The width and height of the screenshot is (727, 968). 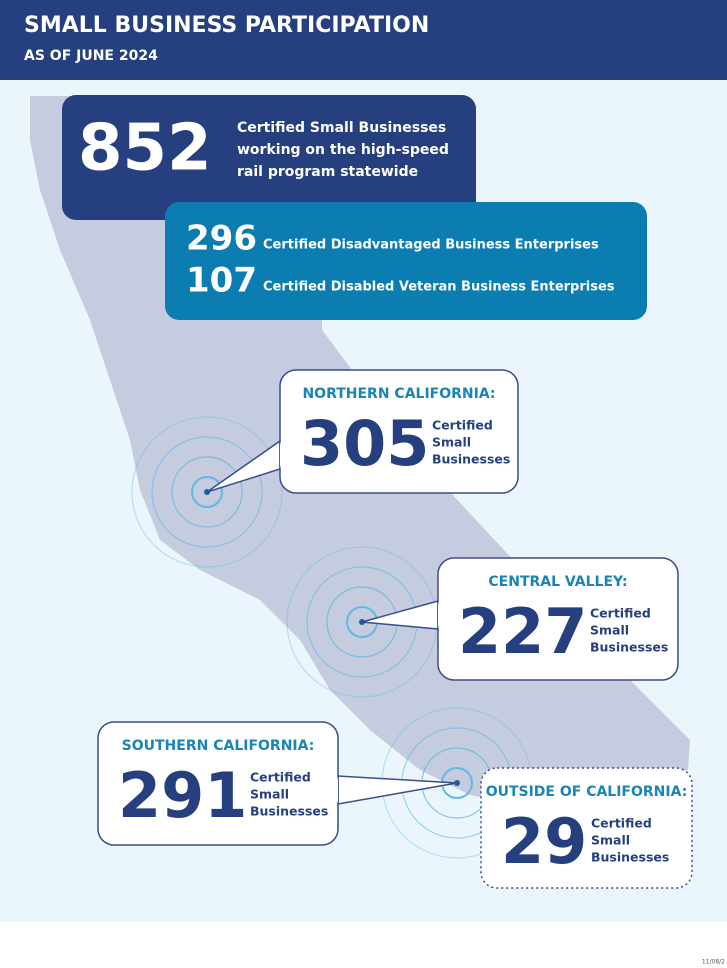 What do you see at coordinates (182, 795) in the screenshot?
I see `region-number: 291` at bounding box center [182, 795].